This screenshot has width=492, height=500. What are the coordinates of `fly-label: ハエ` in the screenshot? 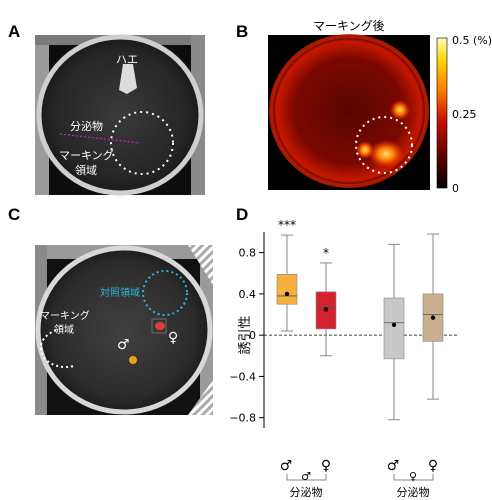 It's located at (127, 59).